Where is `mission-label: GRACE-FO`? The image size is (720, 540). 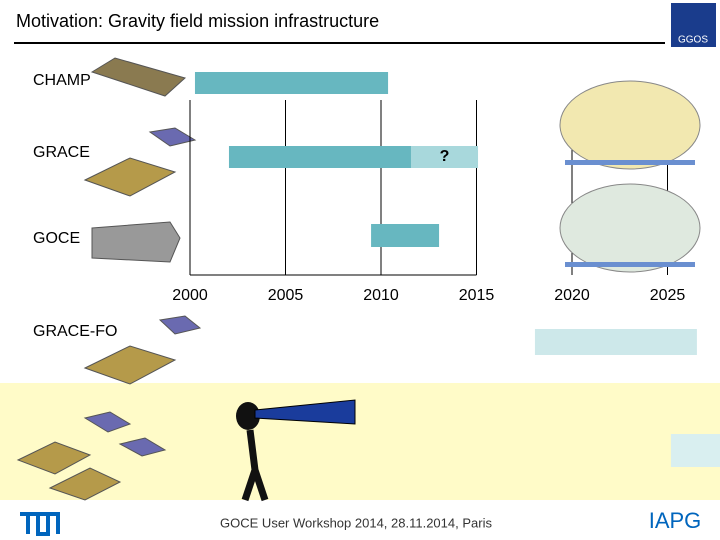
mission-label: GRACE-FO is located at coordinates (75, 331).